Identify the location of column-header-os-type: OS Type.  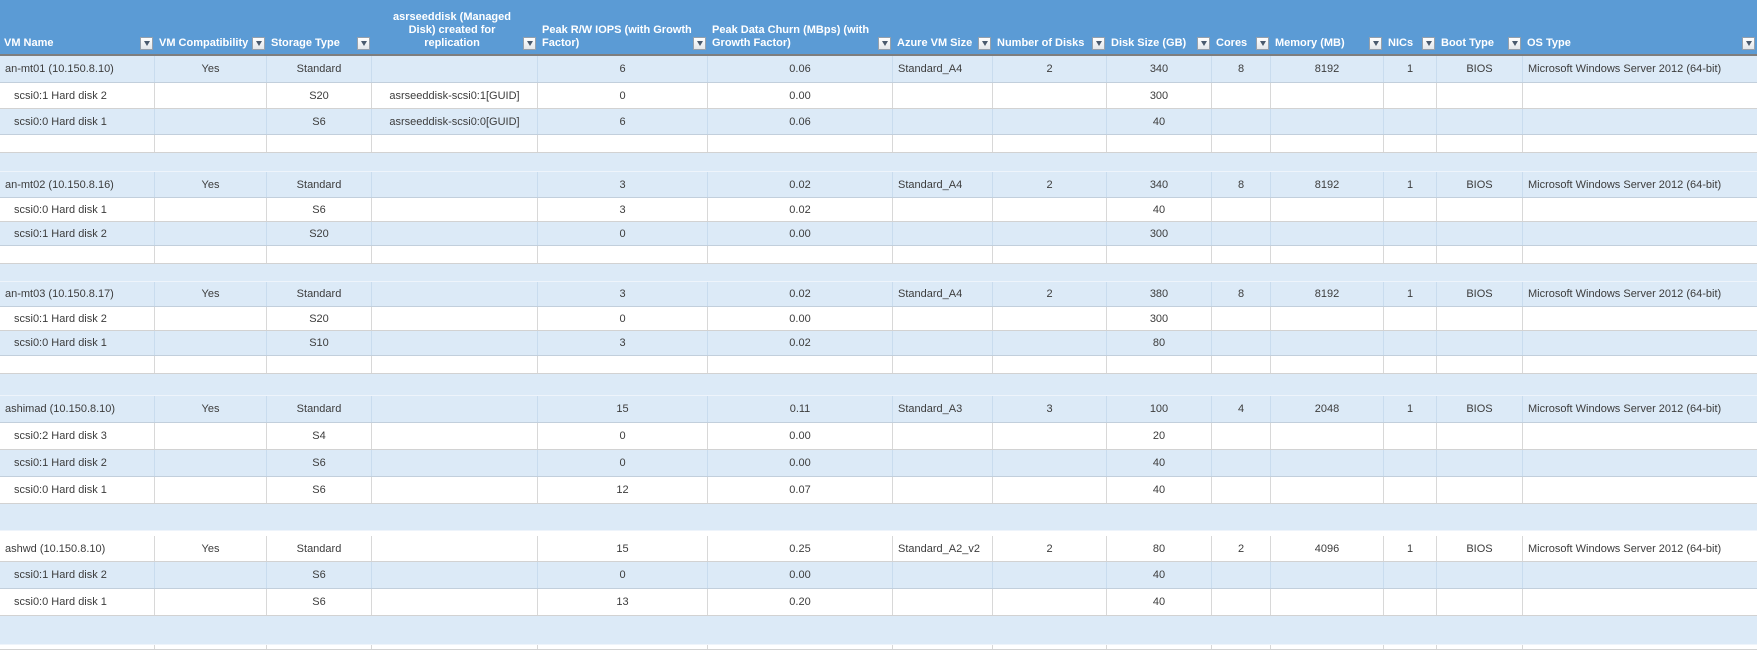
(1640, 27).